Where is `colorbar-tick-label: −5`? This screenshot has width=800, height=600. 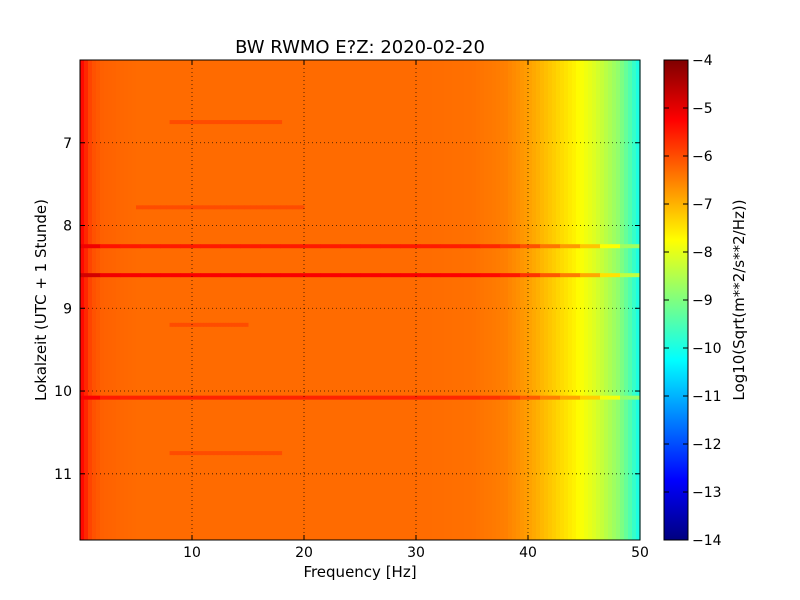
colorbar-tick-label: −5 is located at coordinates (702, 109).